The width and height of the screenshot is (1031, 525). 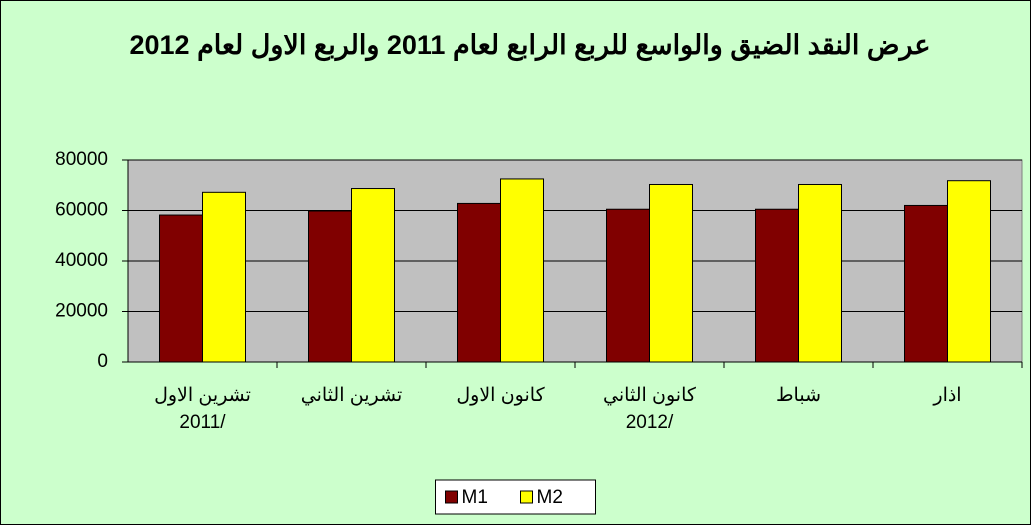 What do you see at coordinates (81, 210) in the screenshot?
I see `y-tick-label: 60000` at bounding box center [81, 210].